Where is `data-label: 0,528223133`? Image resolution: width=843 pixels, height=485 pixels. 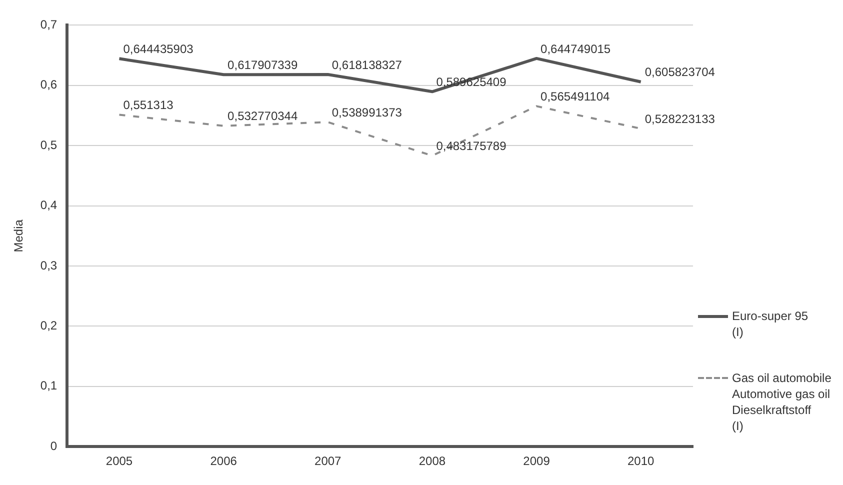 data-label: 0,528223133 is located at coordinates (680, 119).